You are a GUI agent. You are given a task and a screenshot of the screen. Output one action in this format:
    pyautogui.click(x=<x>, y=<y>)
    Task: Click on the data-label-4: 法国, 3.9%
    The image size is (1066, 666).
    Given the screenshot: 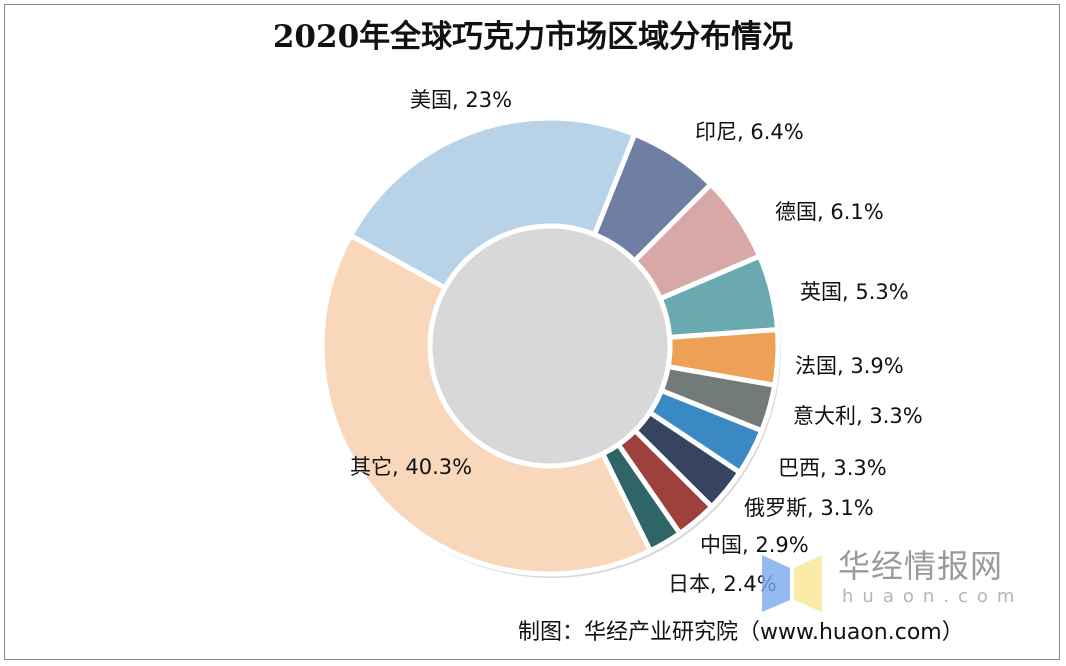 What is the action you would take?
    pyautogui.click(x=849, y=366)
    